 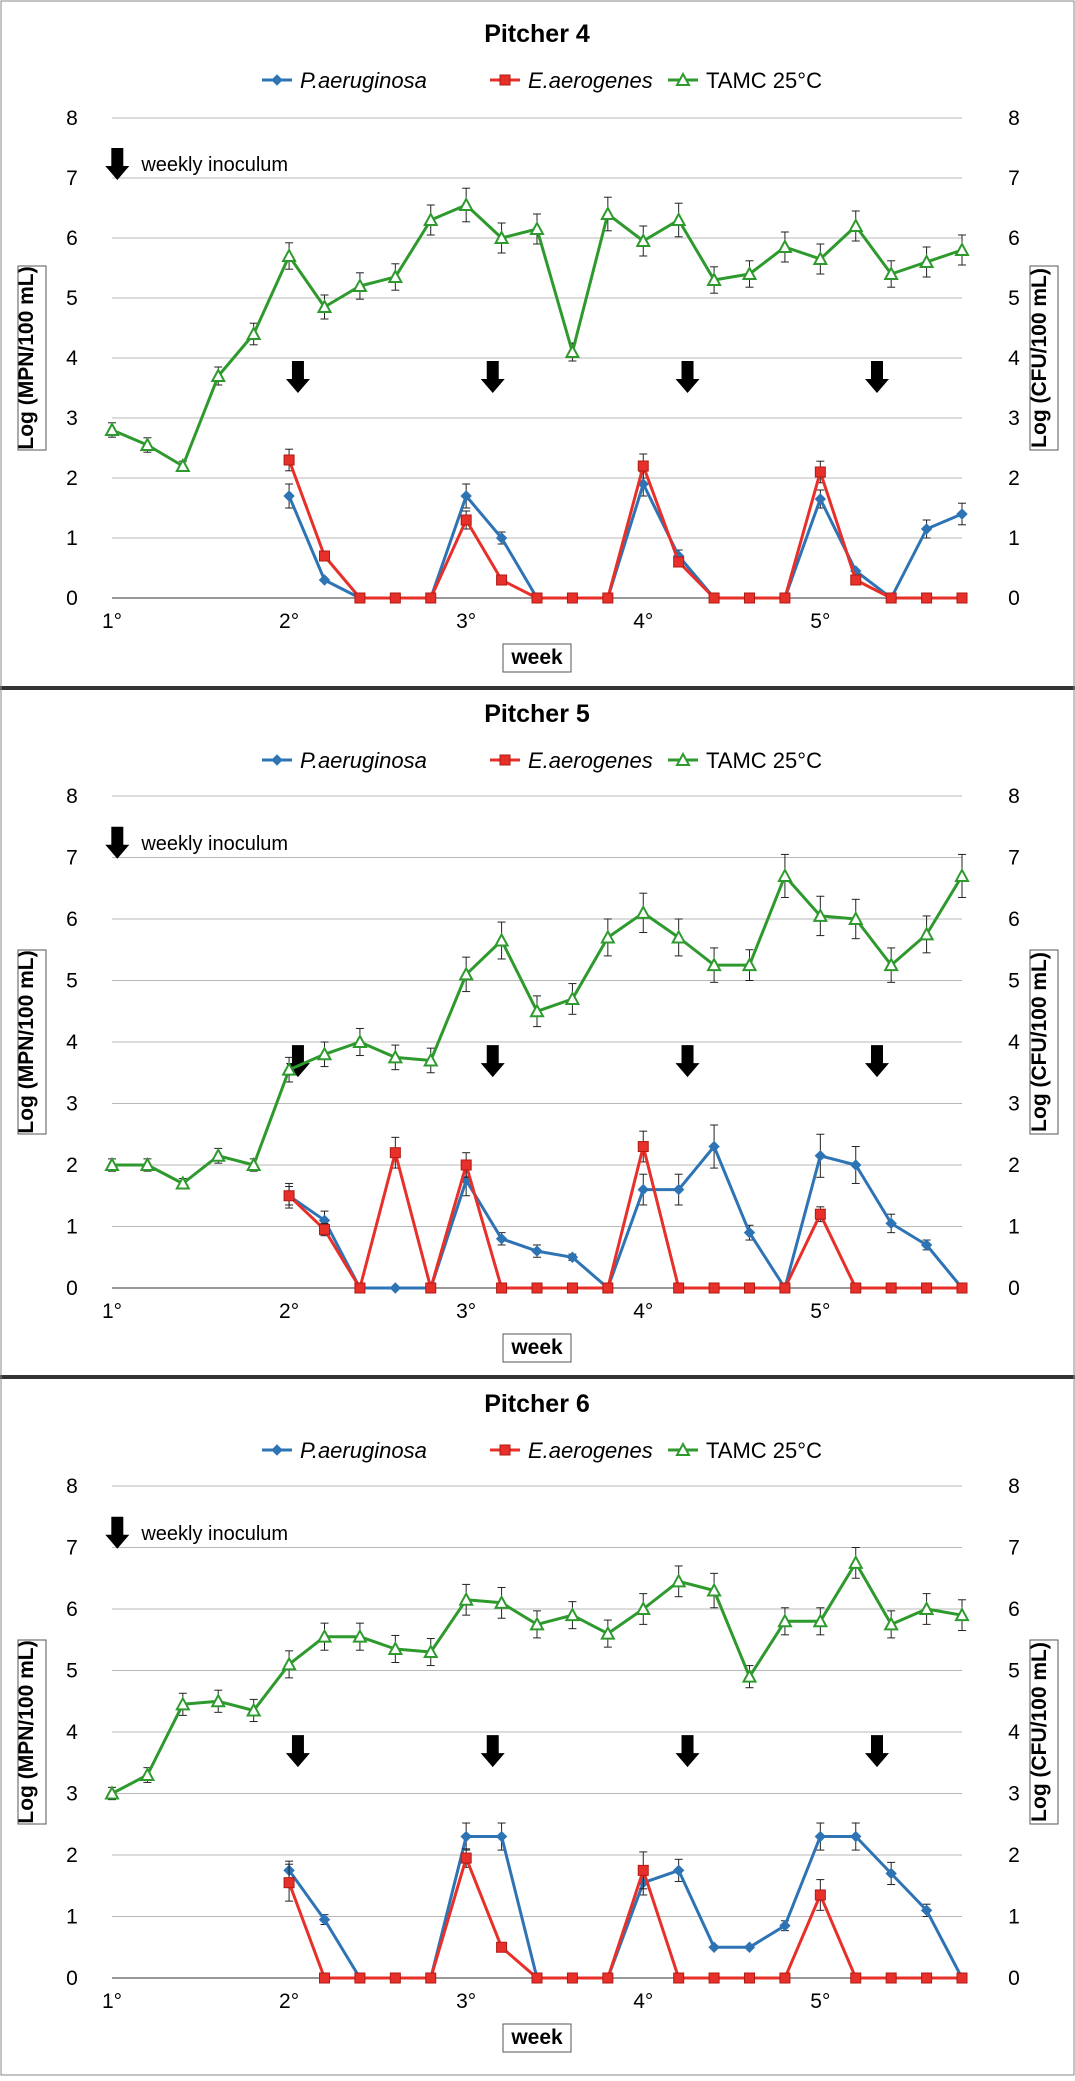 I want to click on legend-label: TAMC 25°C, so click(x=764, y=80).